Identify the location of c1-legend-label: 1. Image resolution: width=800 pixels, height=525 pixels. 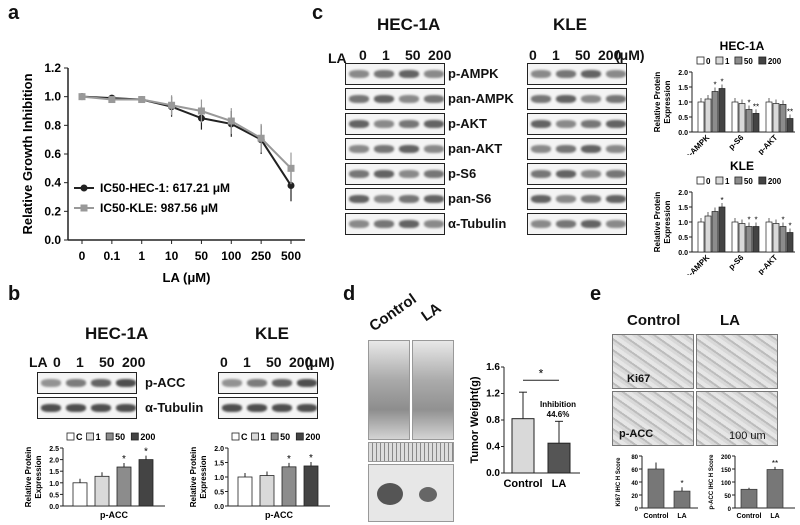
(727, 61).